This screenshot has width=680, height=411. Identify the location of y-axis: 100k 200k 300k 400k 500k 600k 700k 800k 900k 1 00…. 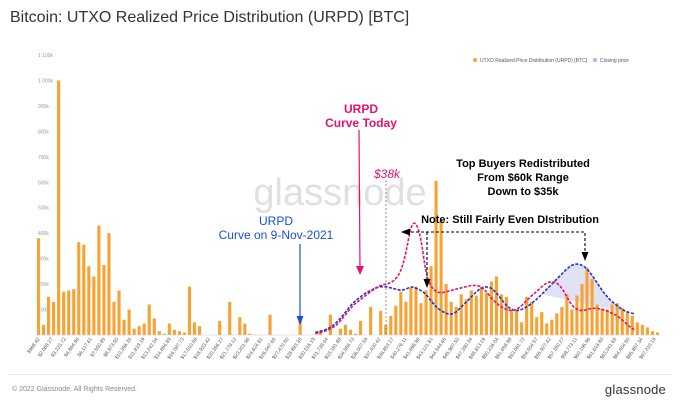
(46, 183).